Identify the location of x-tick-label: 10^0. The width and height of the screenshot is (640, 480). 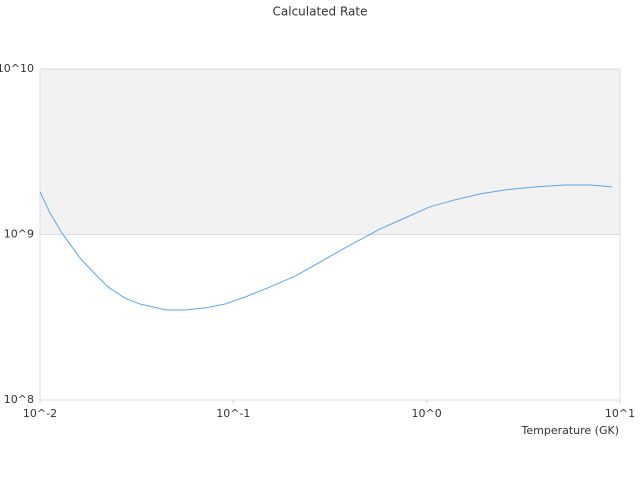
(427, 413).